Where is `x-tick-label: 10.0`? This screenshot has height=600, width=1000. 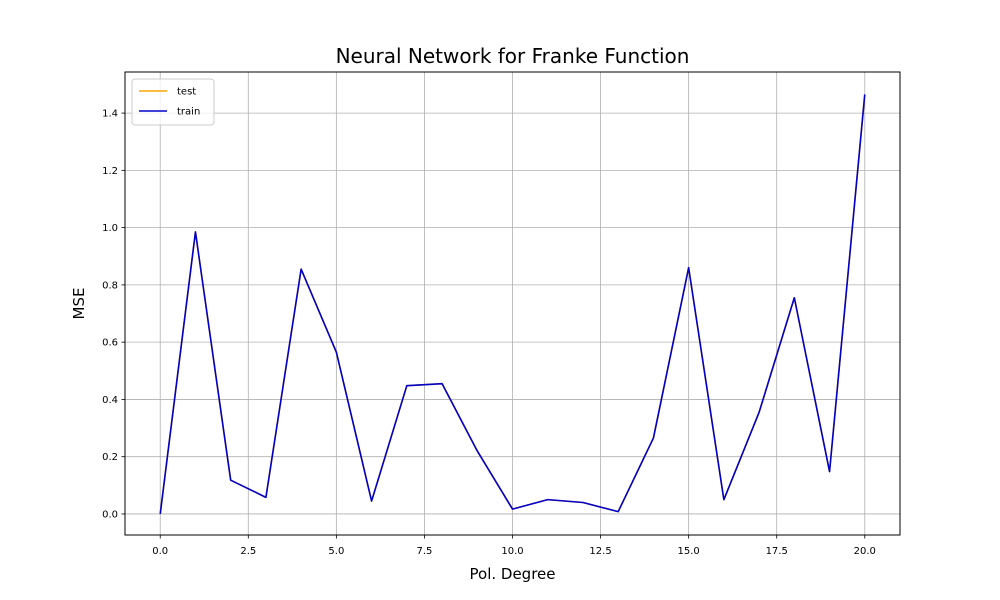 x-tick-label: 10.0 is located at coordinates (512, 551).